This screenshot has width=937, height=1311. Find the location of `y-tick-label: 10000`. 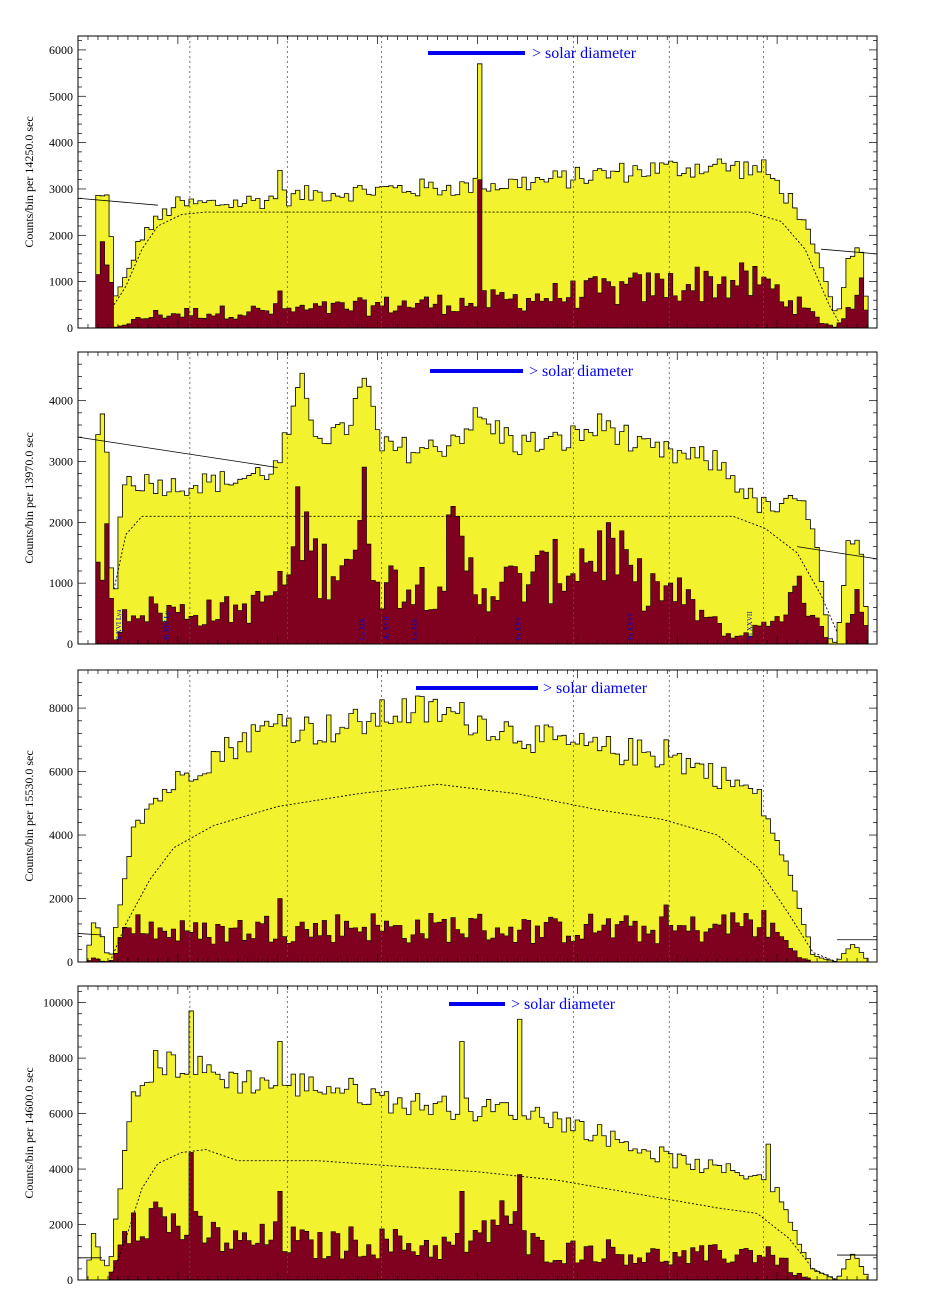

y-tick-label: 10000 is located at coordinates (58, 1003).